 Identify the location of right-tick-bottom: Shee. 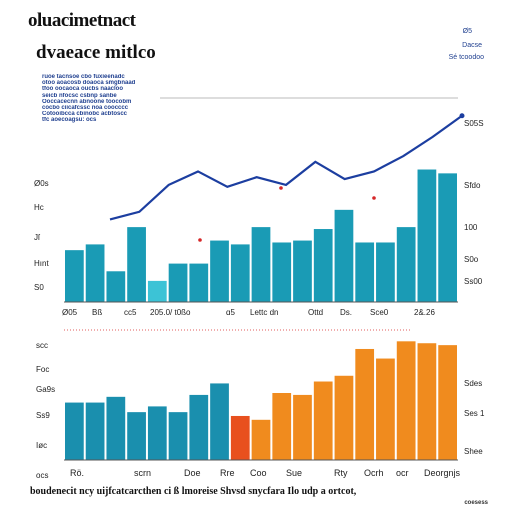
(473, 451).